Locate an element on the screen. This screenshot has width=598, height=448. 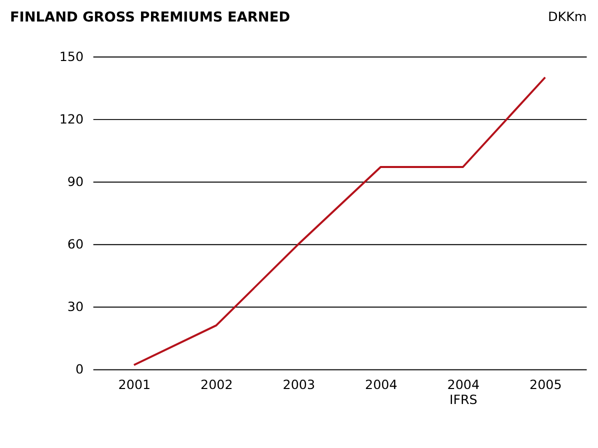
y-tick-label: 0 is located at coordinates (79, 369).